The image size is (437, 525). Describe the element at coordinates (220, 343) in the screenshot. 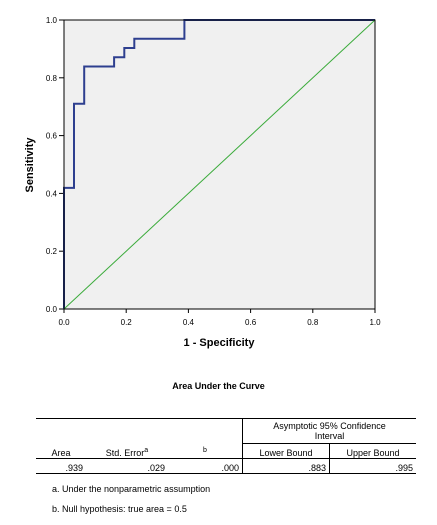

I see `x-axis-label: 1 - Specificity` at that location.